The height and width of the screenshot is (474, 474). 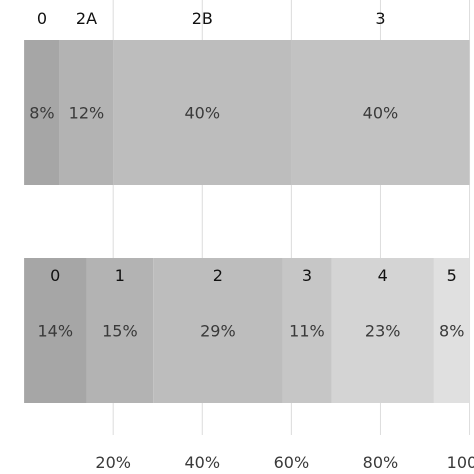 I want to click on bar-0-value-label-2: 40%, so click(x=202, y=113).